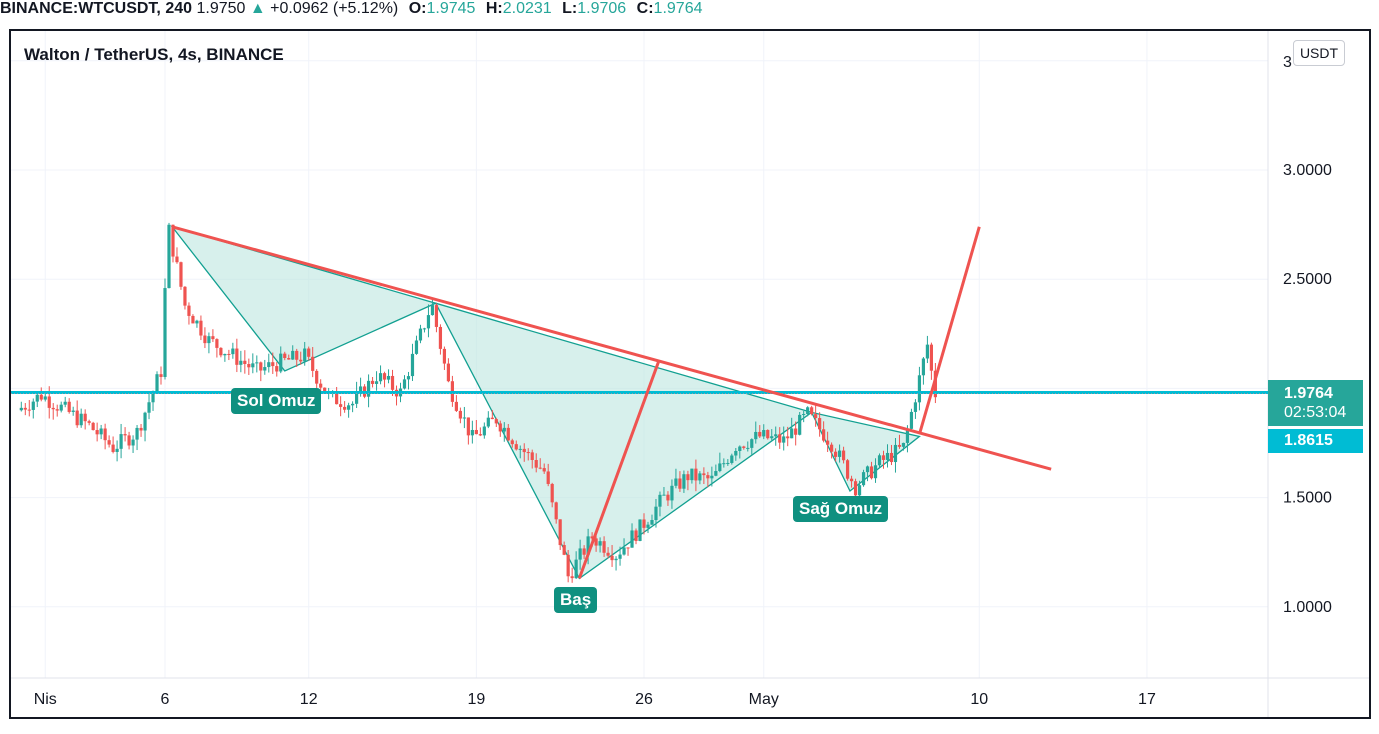  I want to click on high-value: 2.0231, so click(527, 8).